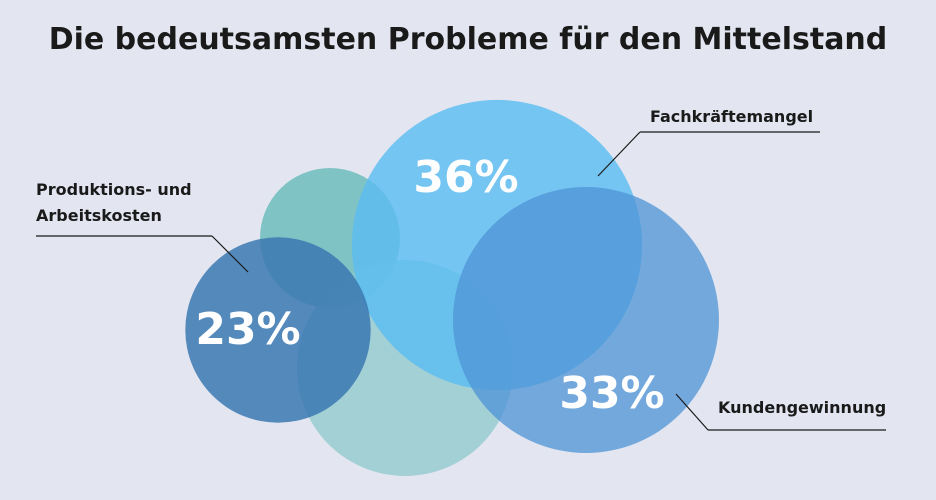 The height and width of the screenshot is (500, 936). What do you see at coordinates (611, 393) in the screenshot?
I see `value-label: 33%` at bounding box center [611, 393].